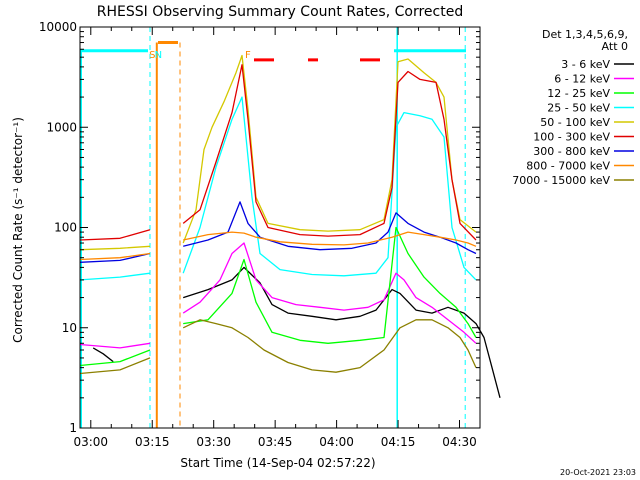 Image resolution: width=640 pixels, height=480 pixels. I want to click on x-tick-label: 03:00, so click(90, 442).